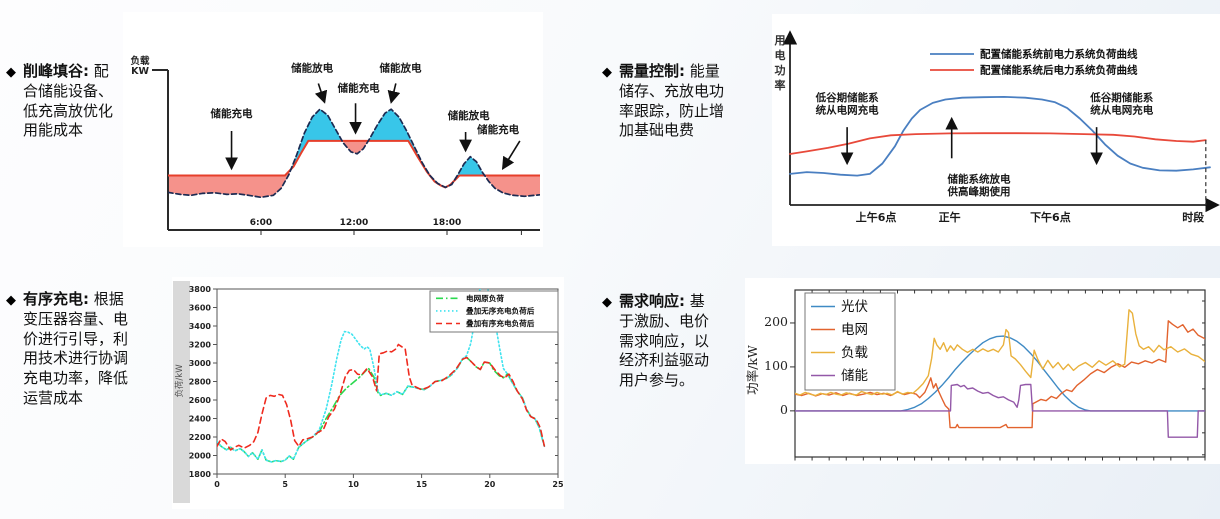 The width and height of the screenshot is (1220, 519). I want to click on section-body-peak-shaving: 配合储能设备、低充高放优化用能成本, so click(68, 101).